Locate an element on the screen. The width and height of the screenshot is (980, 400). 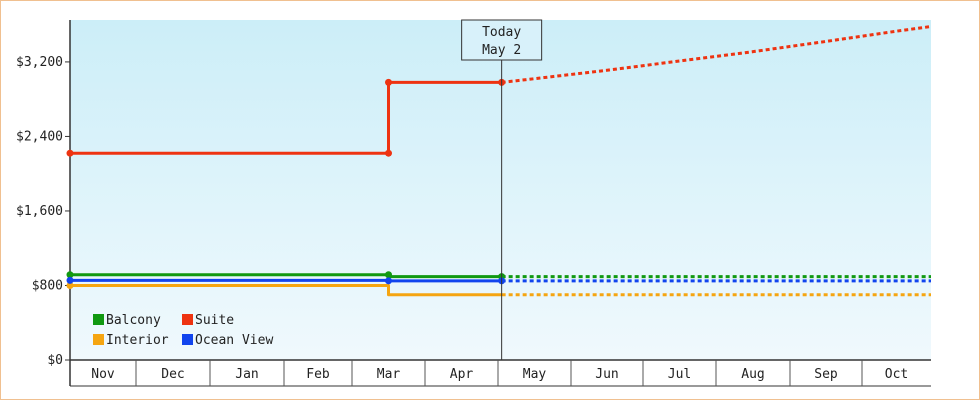
month-label: Jun is located at coordinates (606, 374).